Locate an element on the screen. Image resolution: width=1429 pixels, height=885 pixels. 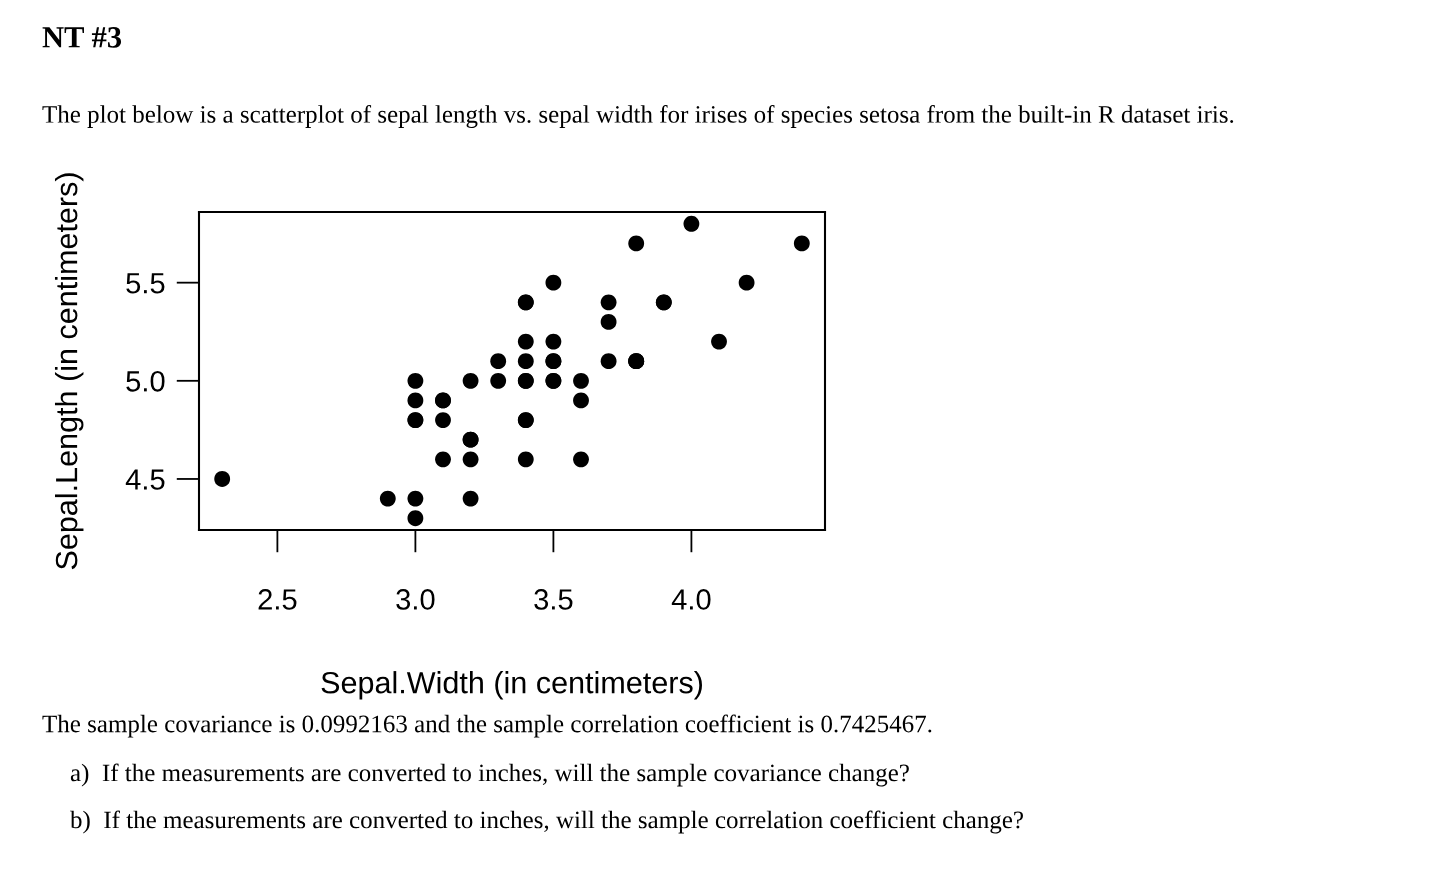
text: a) If the measurements are converted to inches, will the sample covariance change? is located at coordinates (489, 775).